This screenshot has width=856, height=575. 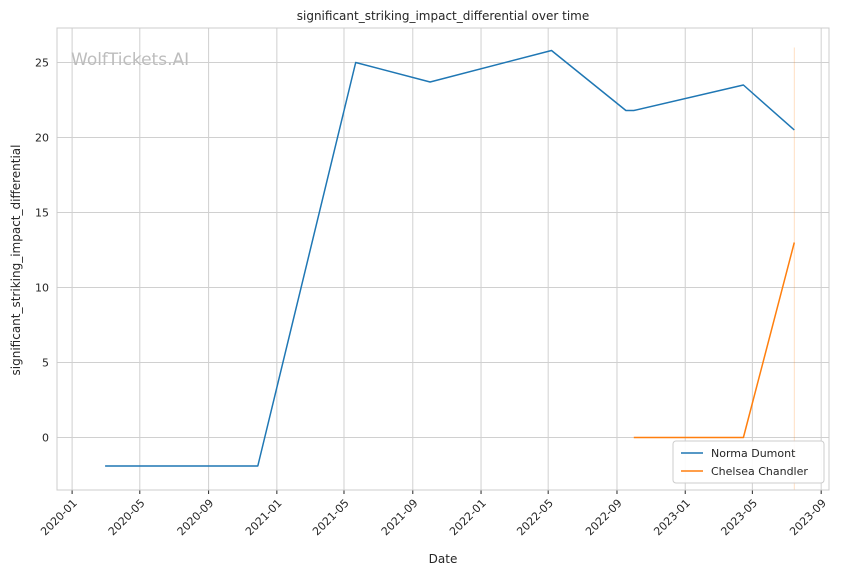 What do you see at coordinates (42, 213) in the screenshot?
I see `y-tick-label: 15` at bounding box center [42, 213].